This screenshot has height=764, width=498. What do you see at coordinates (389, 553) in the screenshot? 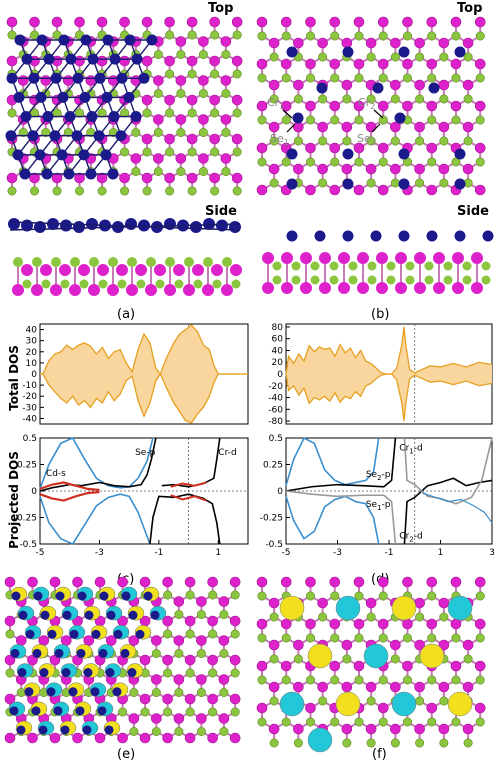
I see `x-tick-label: -1` at bounding box center [389, 553].